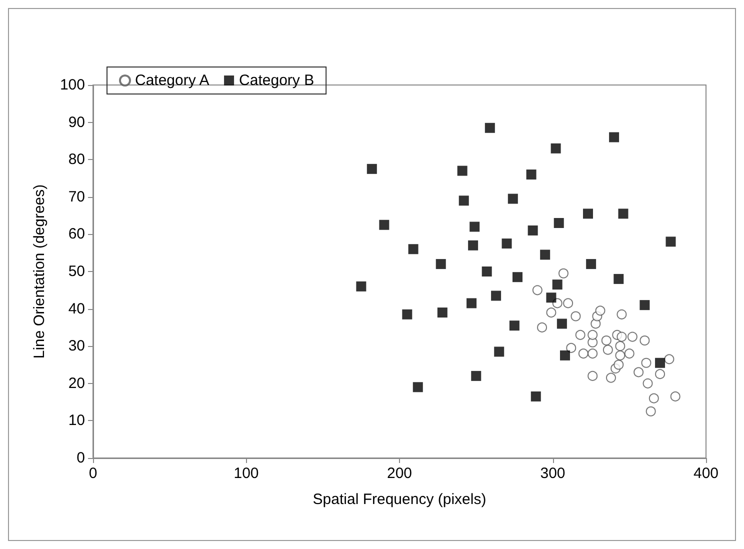 Image resolution: width=744 pixels, height=549 pixels. Describe the element at coordinates (76, 234) in the screenshot. I see `y-tick-label: 60` at that location.